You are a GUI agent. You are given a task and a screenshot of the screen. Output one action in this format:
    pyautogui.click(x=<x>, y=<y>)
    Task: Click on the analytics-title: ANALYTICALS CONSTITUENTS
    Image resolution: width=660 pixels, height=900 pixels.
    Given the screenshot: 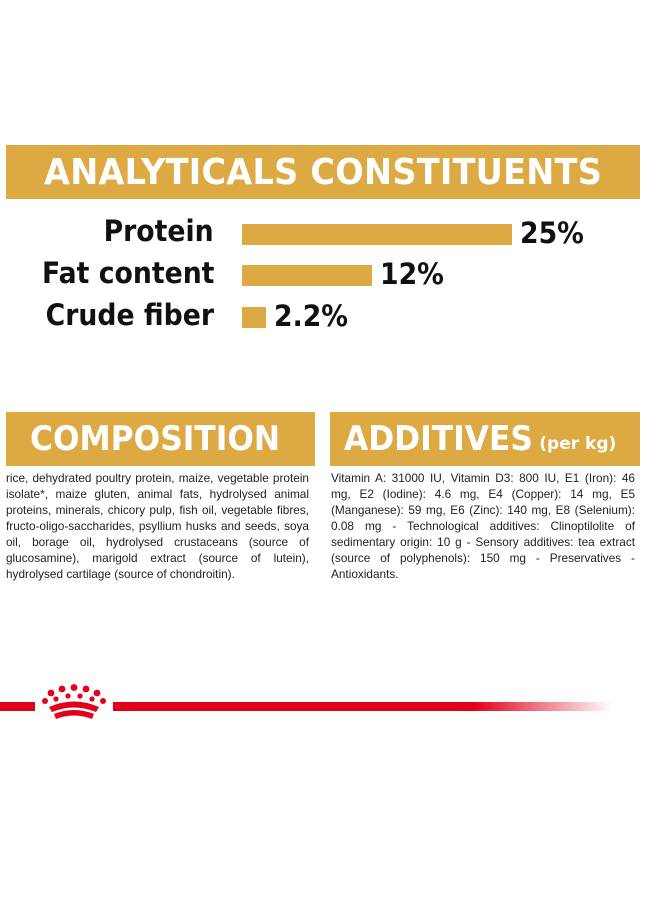 What is the action you would take?
    pyautogui.click(x=323, y=172)
    